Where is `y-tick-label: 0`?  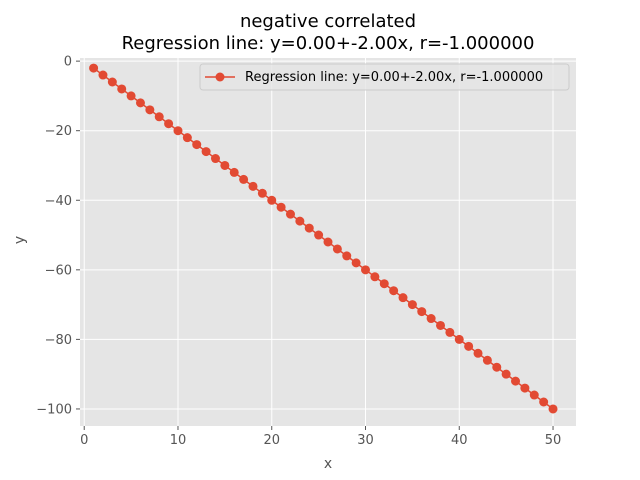
y-tick-label: 0 is located at coordinates (68, 62).